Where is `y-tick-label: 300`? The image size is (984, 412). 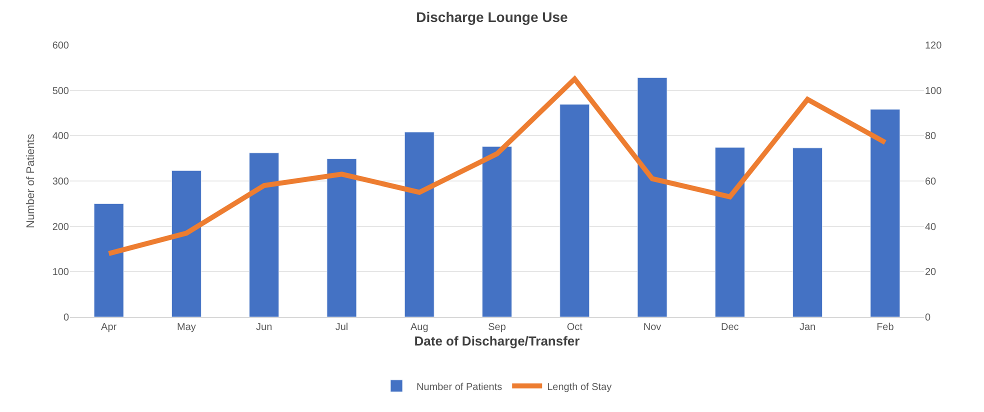
y-tick-label: 300 is located at coordinates (61, 182).